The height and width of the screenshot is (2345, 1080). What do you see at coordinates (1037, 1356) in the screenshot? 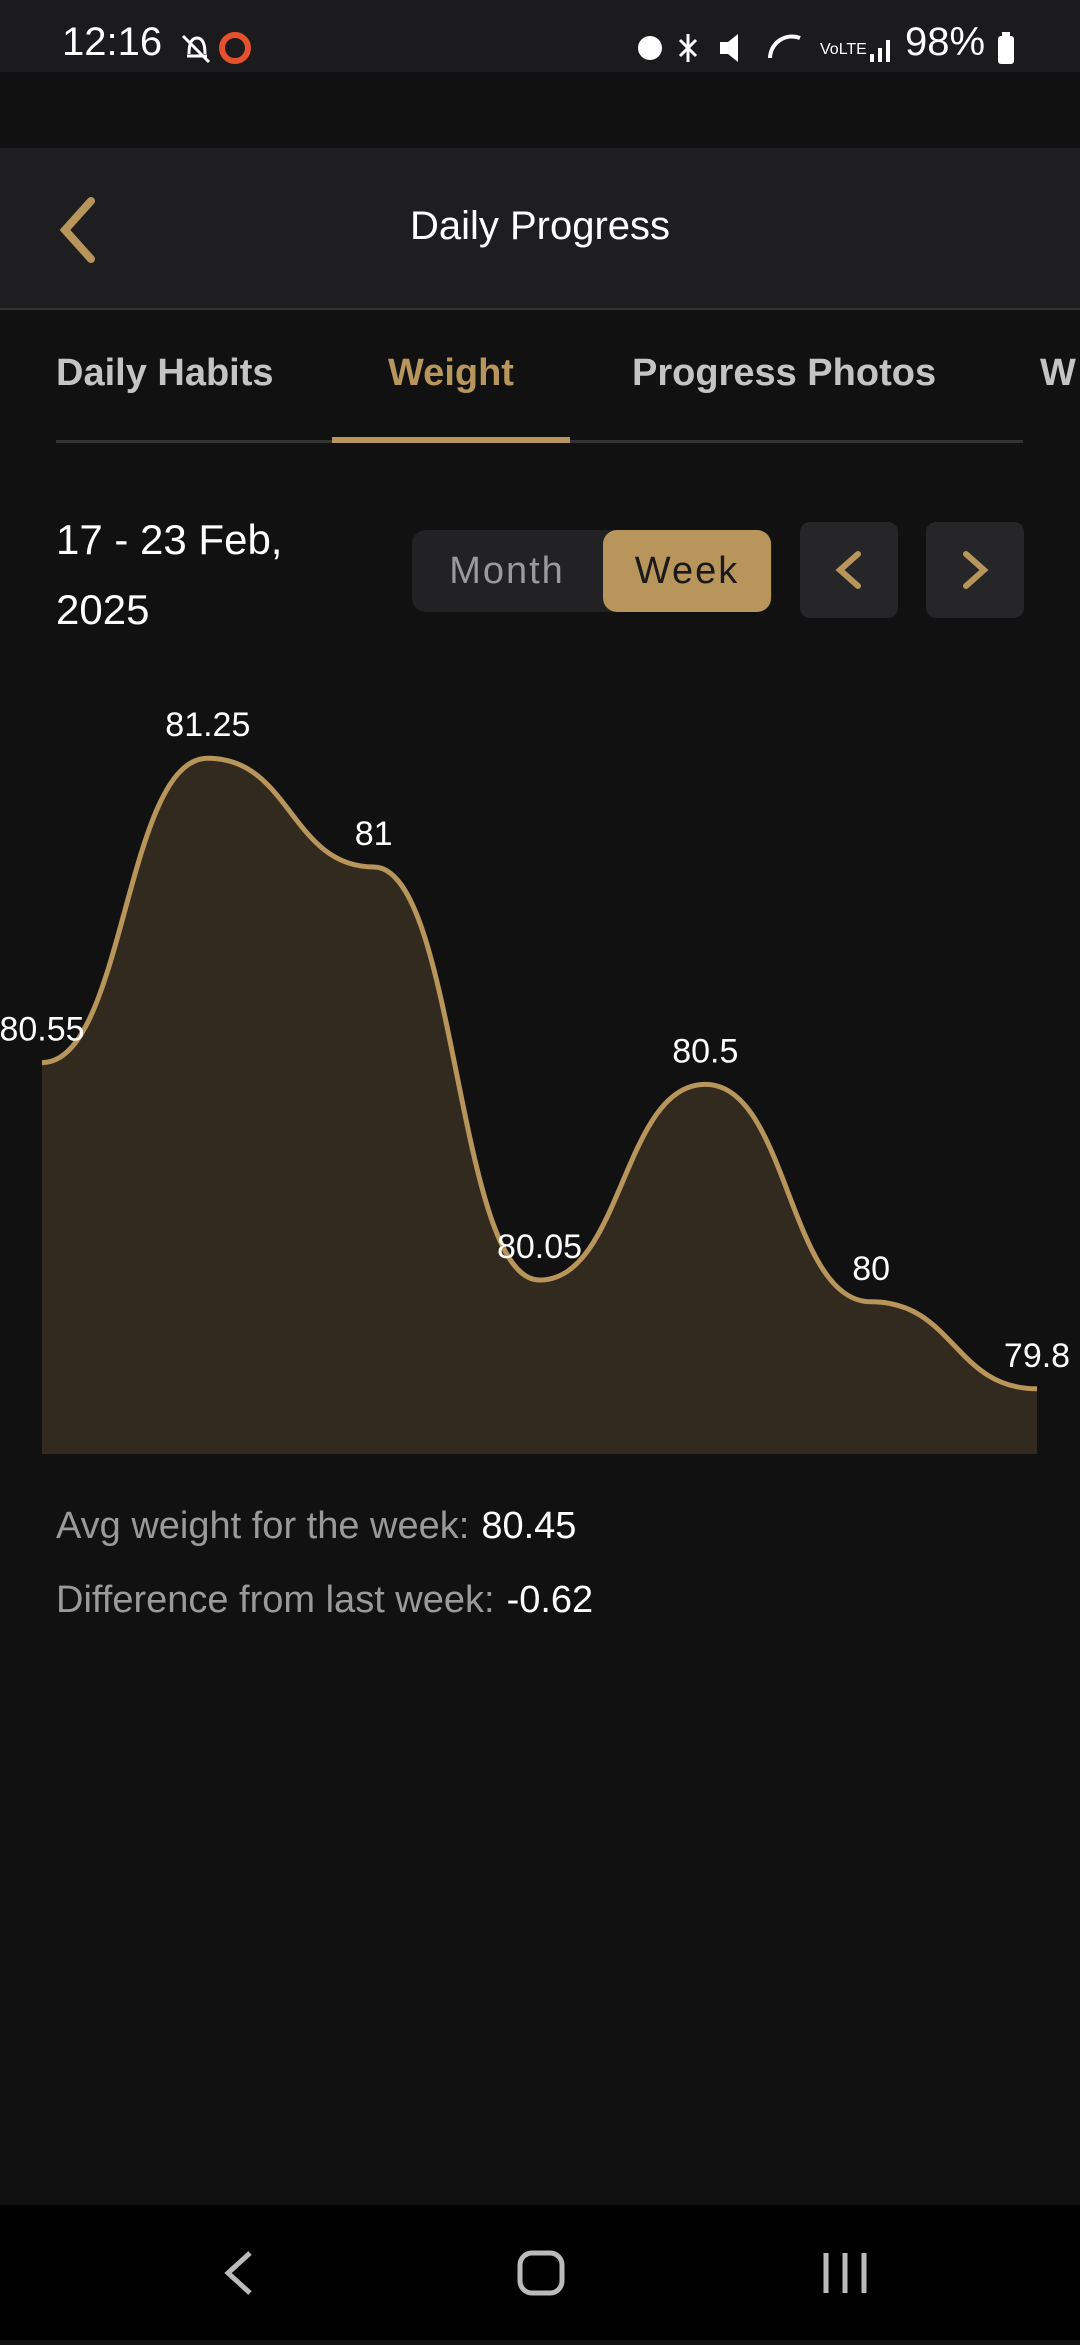
I see `data-label: 79.8` at bounding box center [1037, 1356].